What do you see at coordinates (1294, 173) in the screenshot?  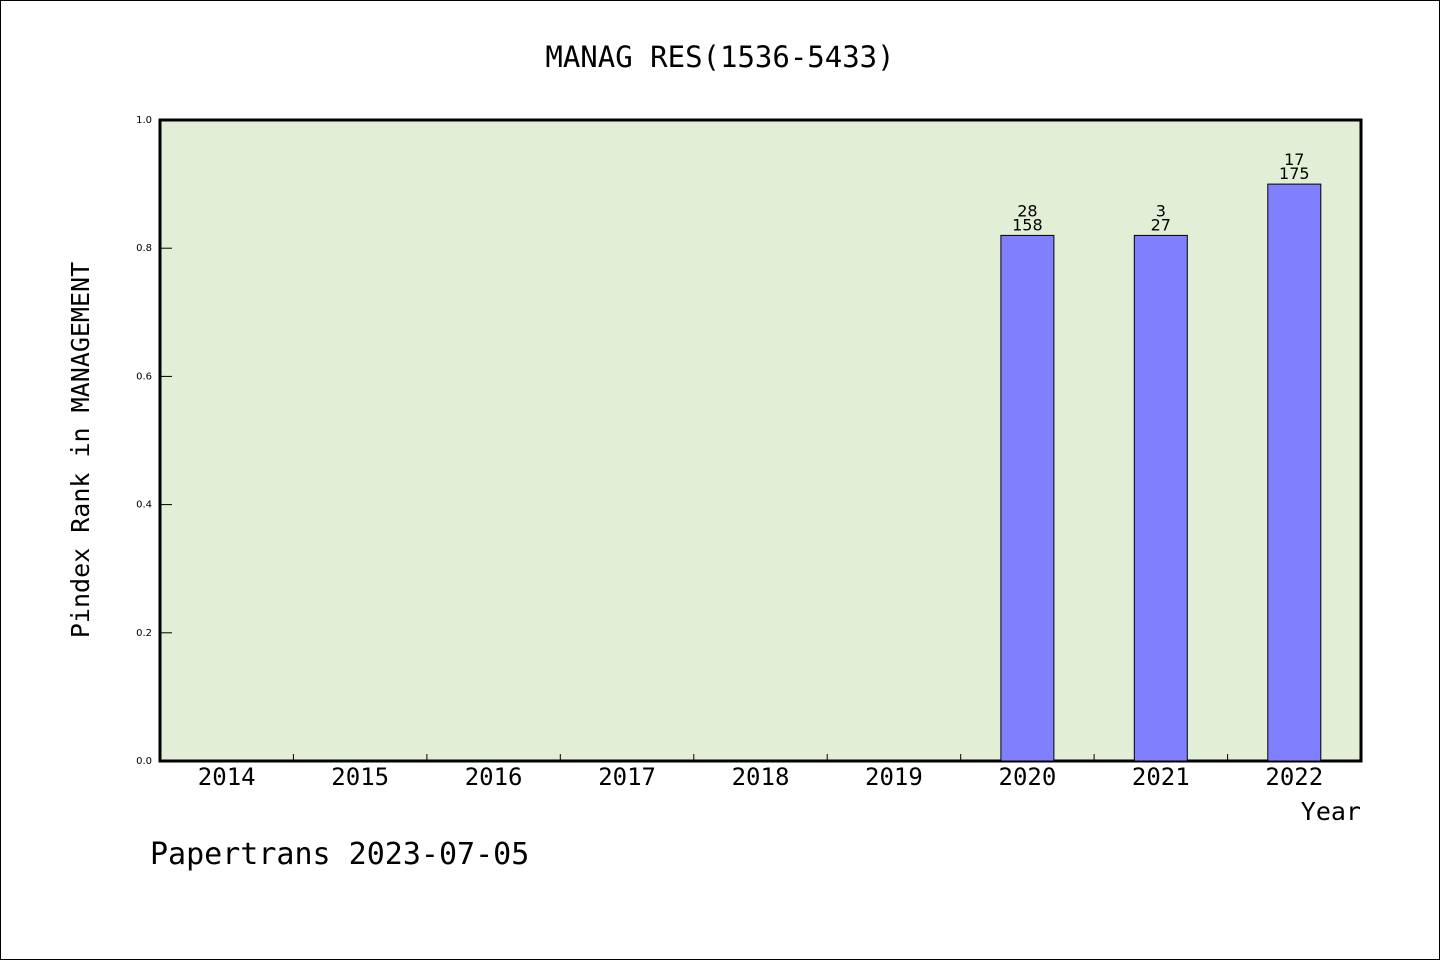 I see `bar-label-bottom: 175` at bounding box center [1294, 173].